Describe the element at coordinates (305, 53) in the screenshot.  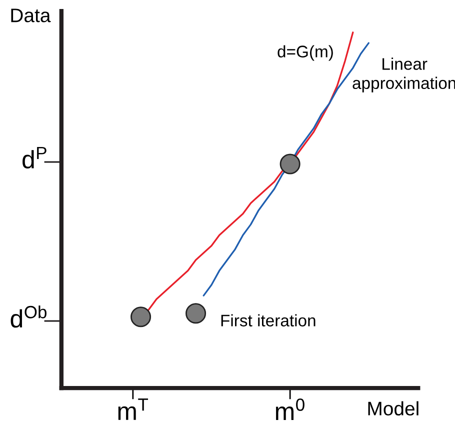
I see `annotation: d=G(m)` at that location.